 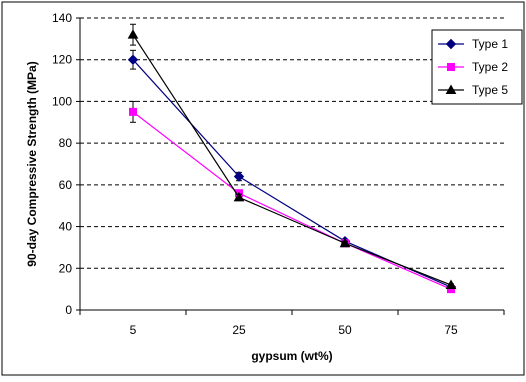 What do you see at coordinates (66, 185) in the screenshot?
I see `y-tick-label: 60` at bounding box center [66, 185].